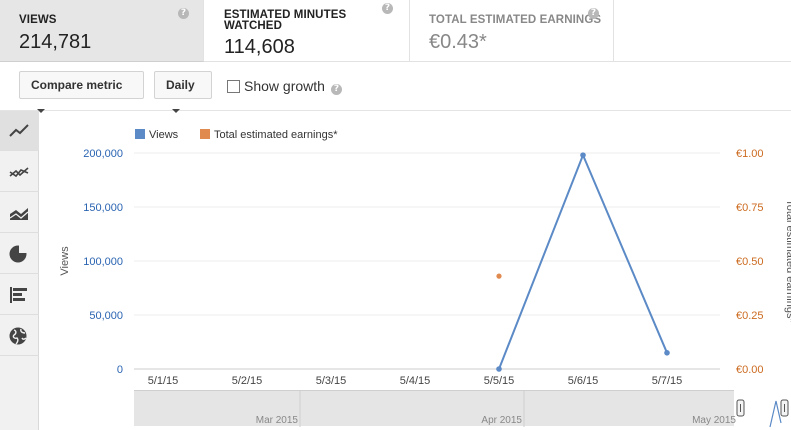  What do you see at coordinates (38, 20) in the screenshot?
I see `metric-label: VIEWS` at bounding box center [38, 20].